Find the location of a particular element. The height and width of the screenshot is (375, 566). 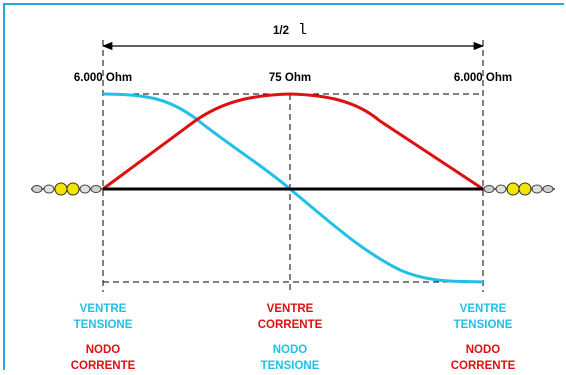

left-bot-line1: NODO is located at coordinates (103, 350).